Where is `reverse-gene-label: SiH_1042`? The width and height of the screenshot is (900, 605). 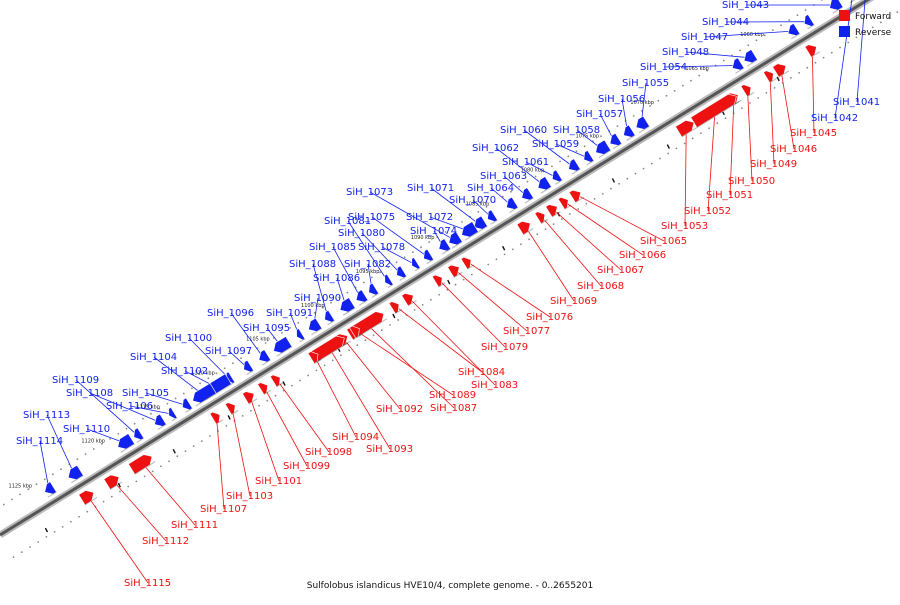 reverse-gene-label: SiH_1042 is located at coordinates (834, 118).